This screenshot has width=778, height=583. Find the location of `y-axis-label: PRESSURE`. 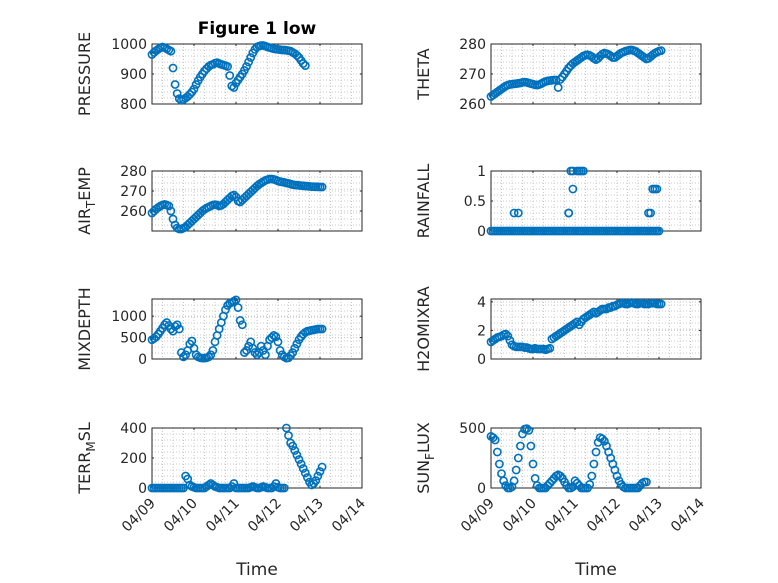

y-axis-label: PRESSURE is located at coordinates (84, 74).